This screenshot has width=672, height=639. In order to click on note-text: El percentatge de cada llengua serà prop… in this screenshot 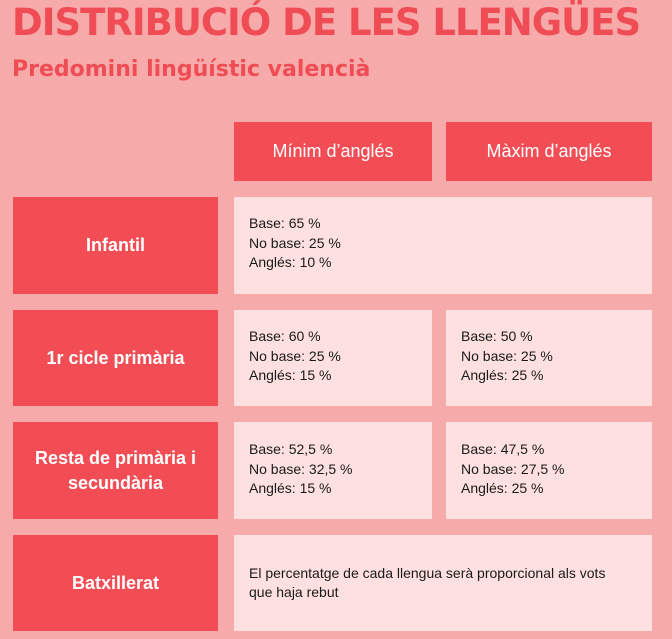, I will do `click(427, 582)`.